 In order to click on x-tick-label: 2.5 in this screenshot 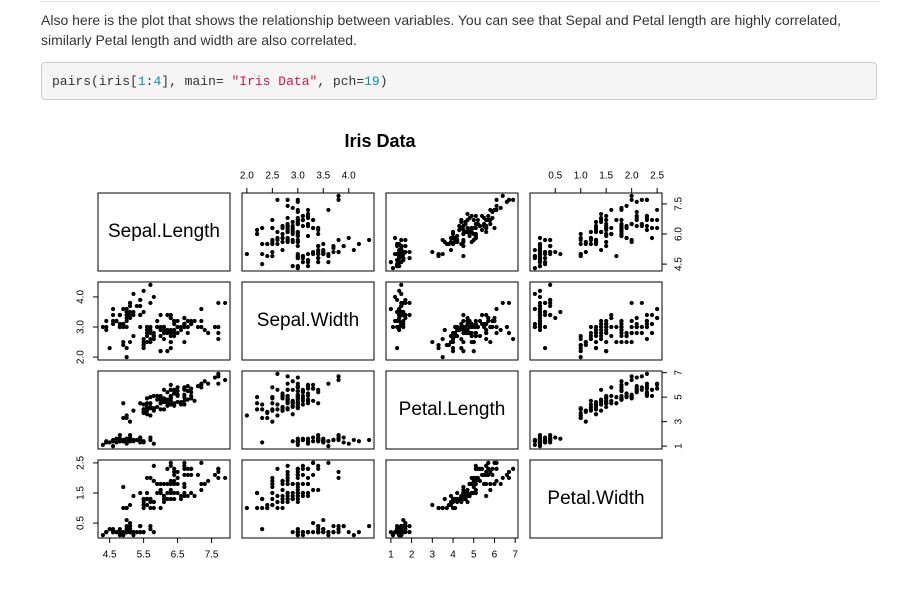, I will do `click(657, 176)`.